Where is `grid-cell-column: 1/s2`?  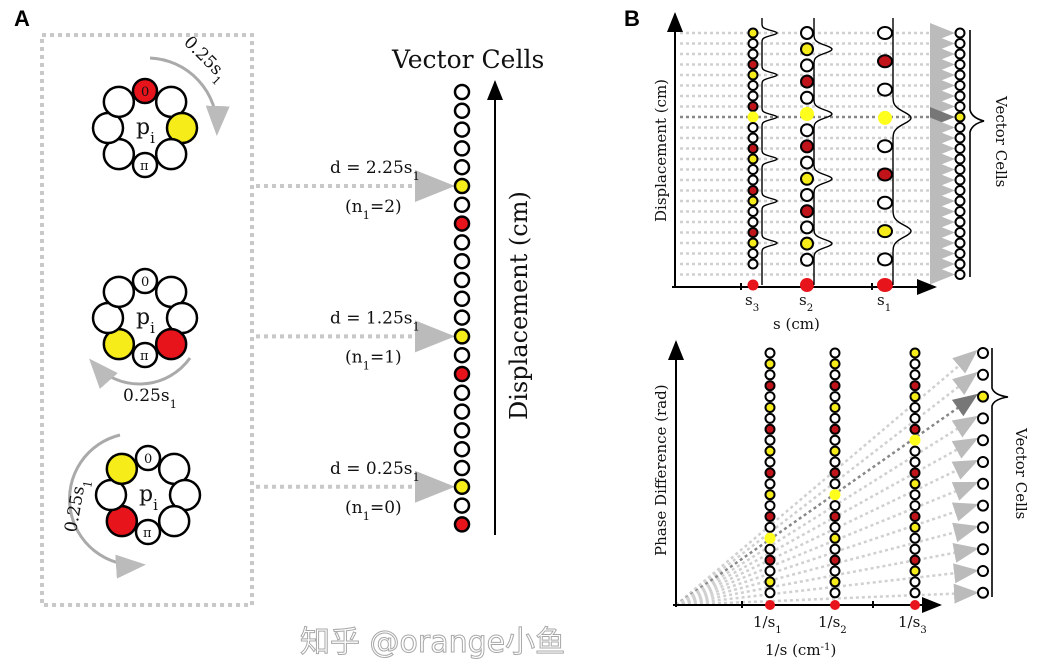
grid-cell-column: 1/s2 is located at coordinates (832, 491).